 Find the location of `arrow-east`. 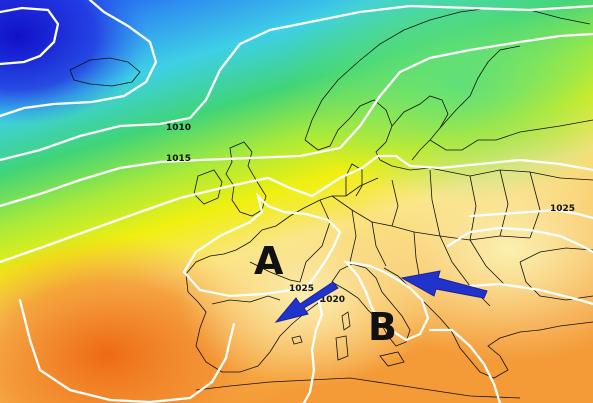

arrow-east is located at coordinates (444, 284).